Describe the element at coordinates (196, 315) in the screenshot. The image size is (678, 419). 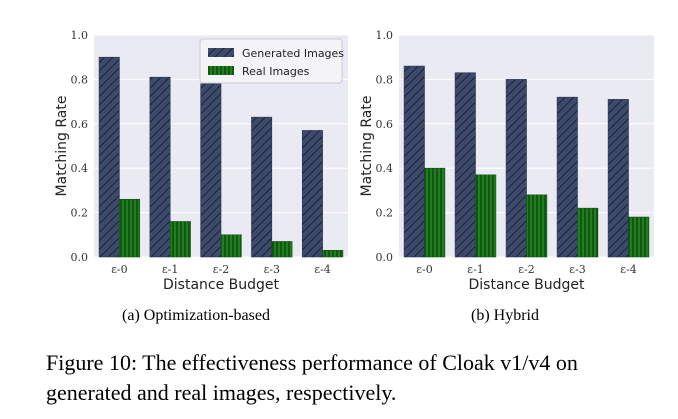
I see `panel-a-caption: (a) Optimization-based` at that location.